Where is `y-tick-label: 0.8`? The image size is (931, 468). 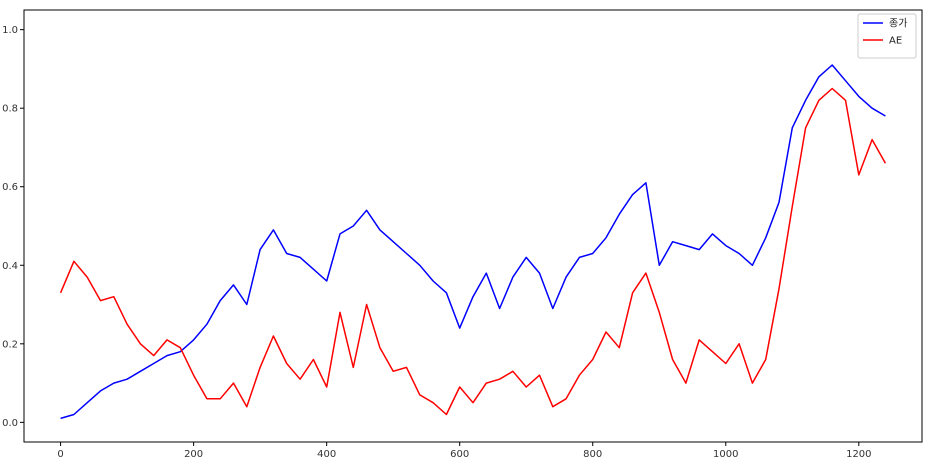
y-tick-label: 0.8 is located at coordinates (10, 109).